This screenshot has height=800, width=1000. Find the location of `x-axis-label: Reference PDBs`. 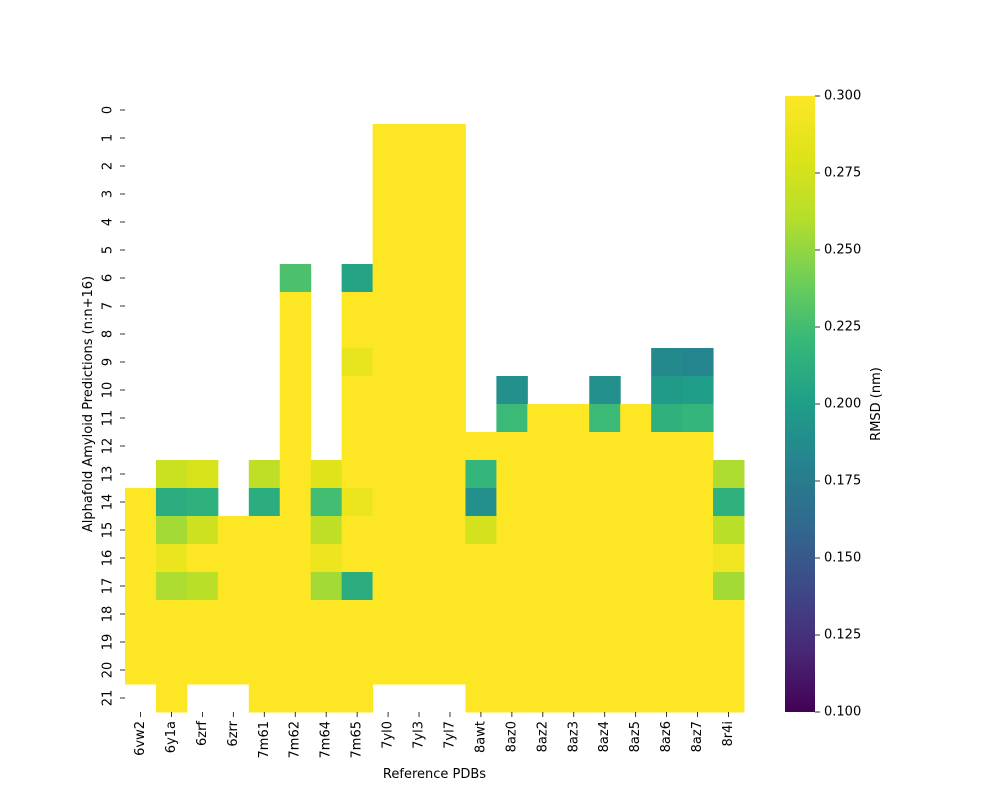

x-axis-label: Reference PDBs is located at coordinates (434, 774).